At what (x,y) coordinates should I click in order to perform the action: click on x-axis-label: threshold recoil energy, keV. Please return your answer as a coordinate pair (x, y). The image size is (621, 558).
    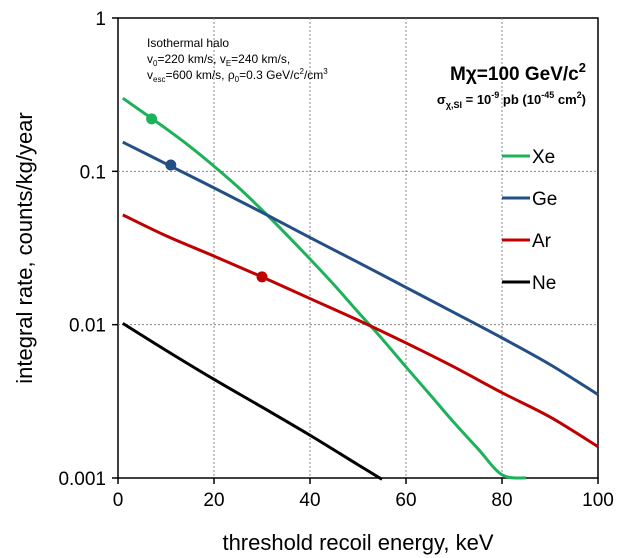
    Looking at the image, I should click on (357, 542).